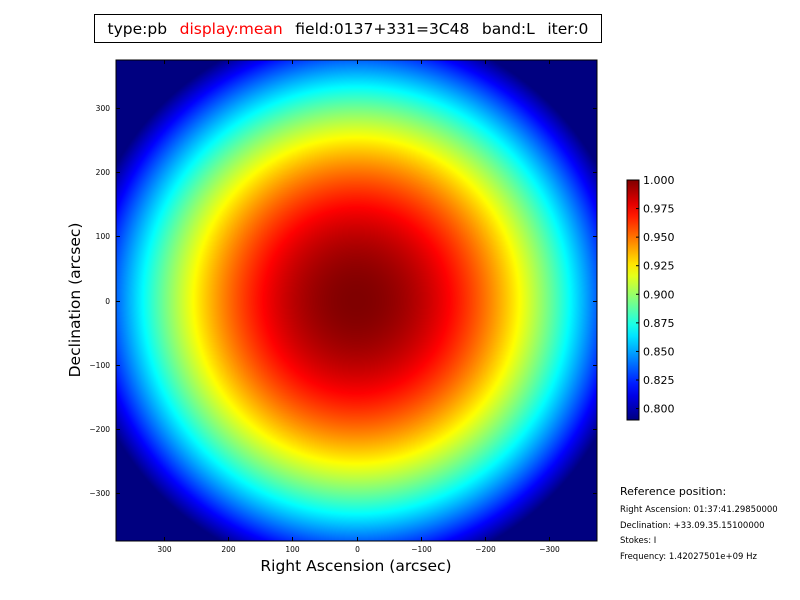 Image resolution: width=800 pixels, height=600 pixels. Describe the element at coordinates (103, 172) in the screenshot. I see `y-tick-label: 200` at that location.